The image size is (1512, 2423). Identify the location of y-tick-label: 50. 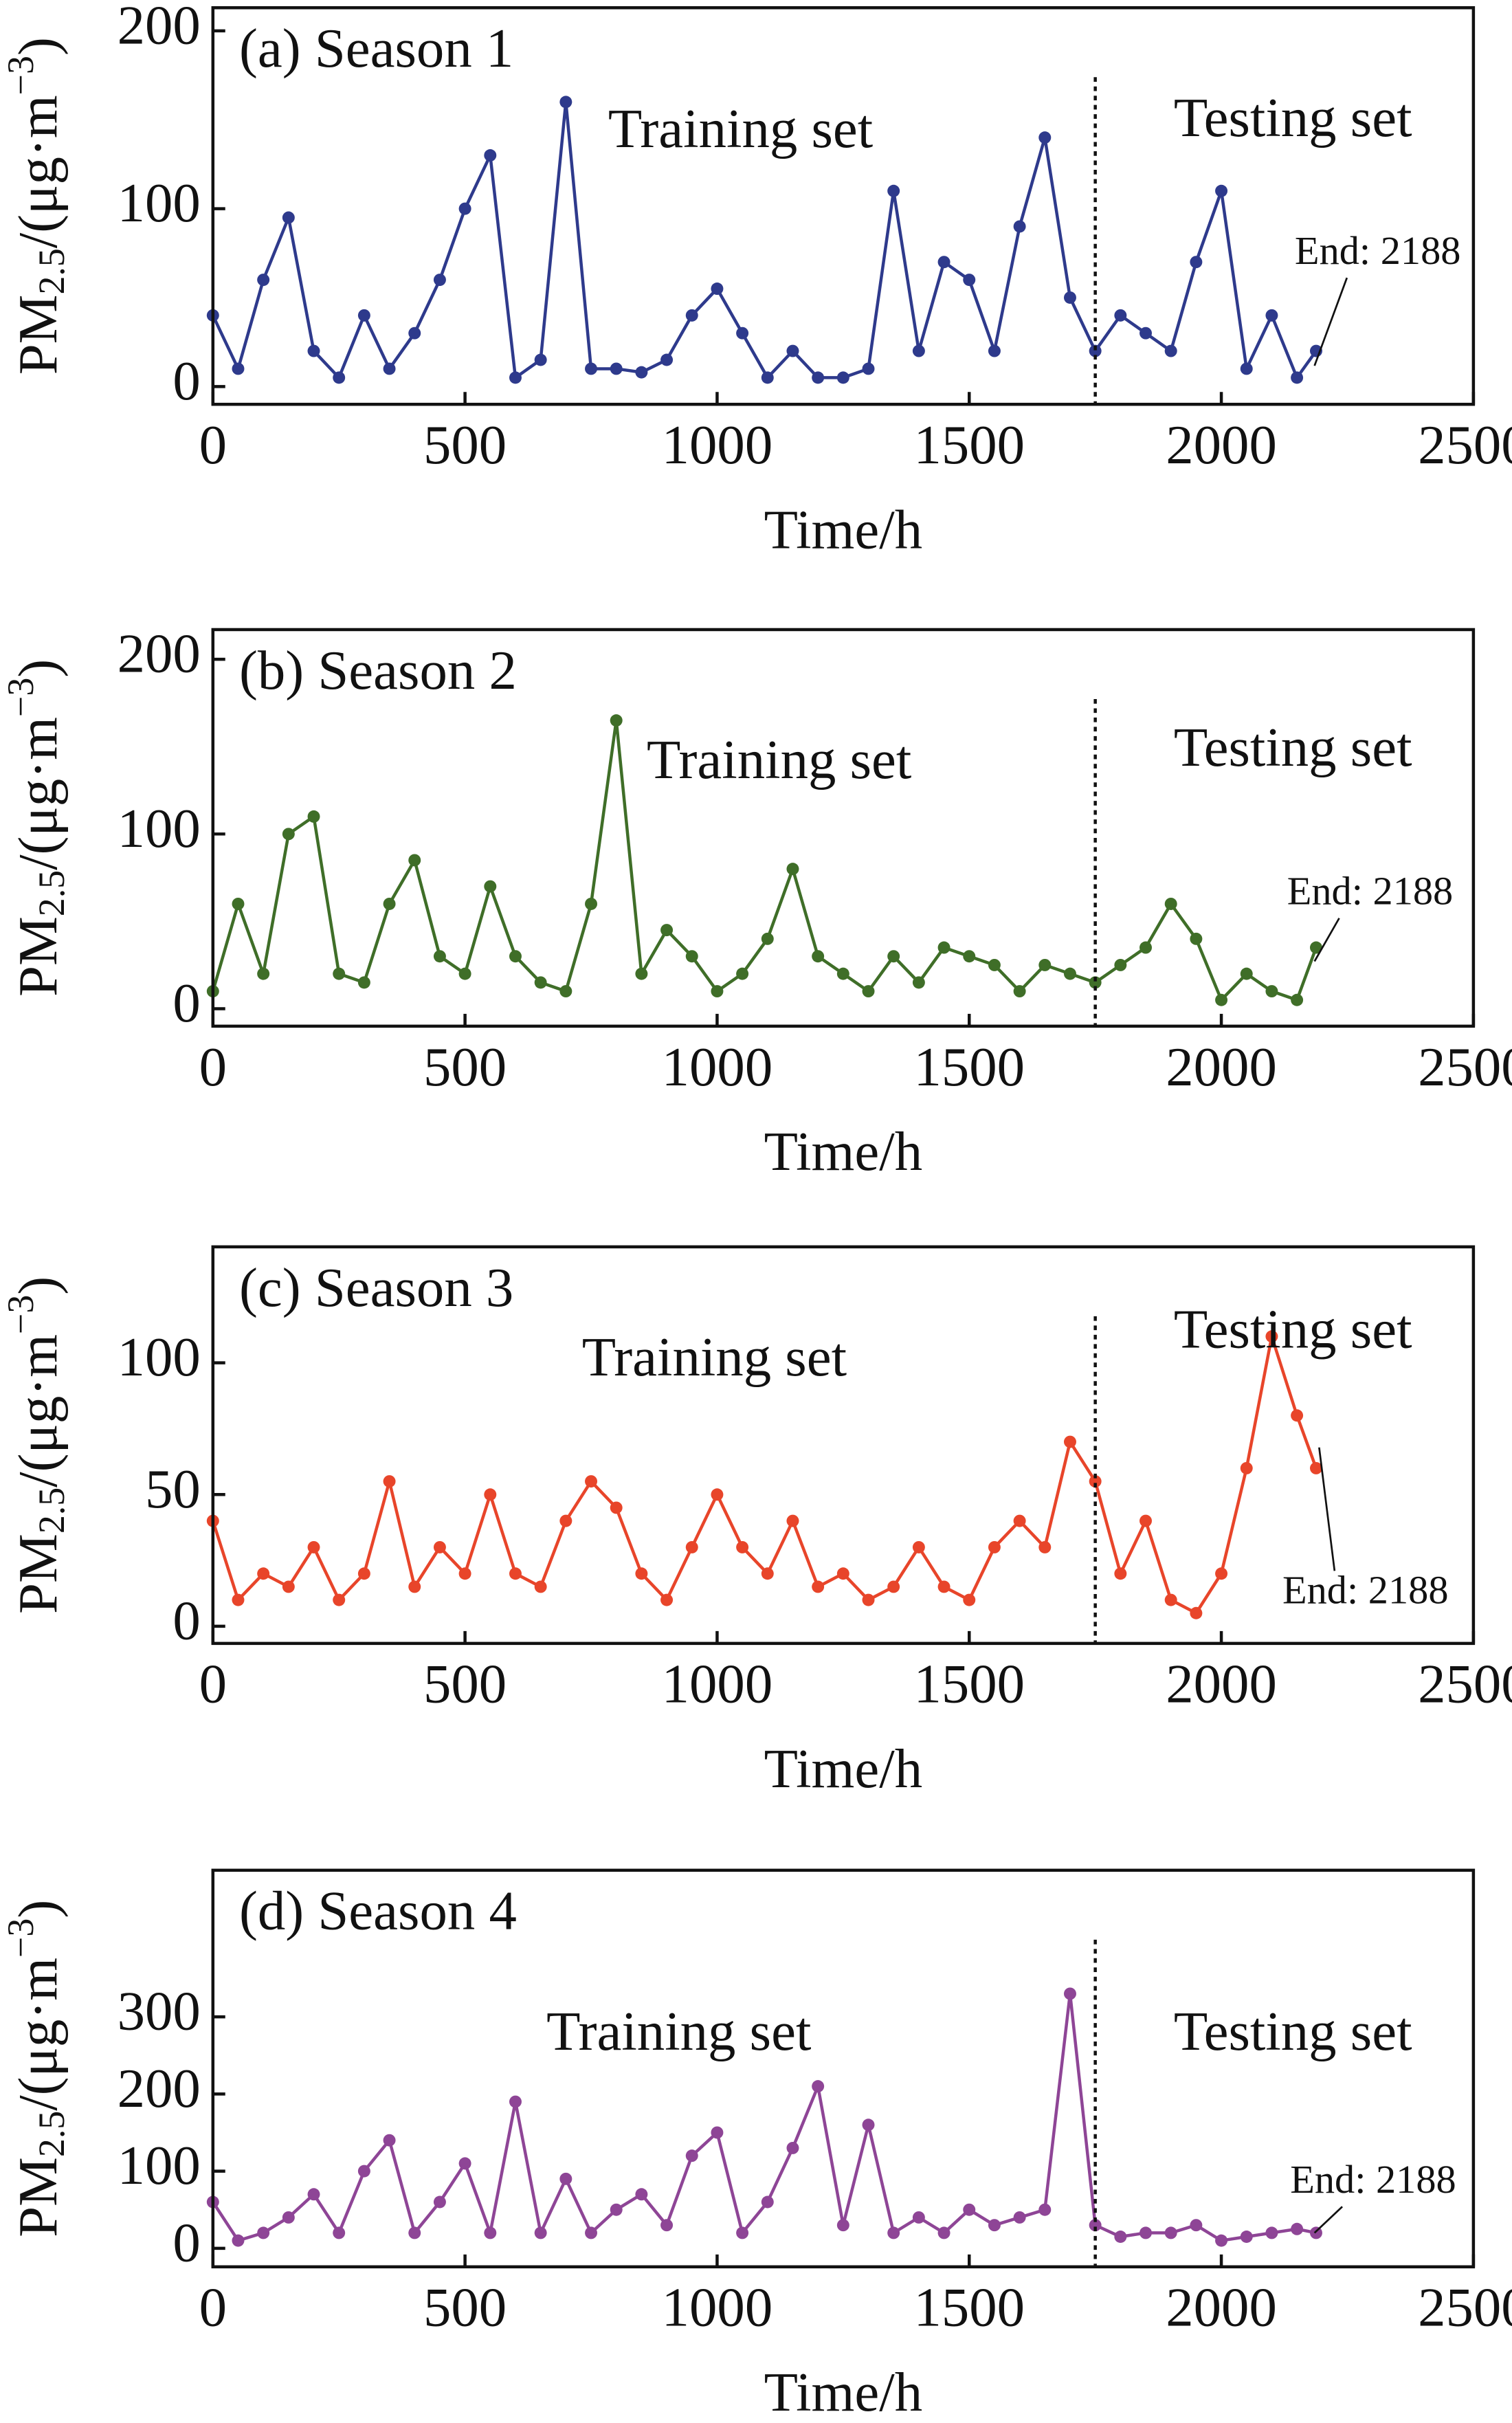
(173, 1489).